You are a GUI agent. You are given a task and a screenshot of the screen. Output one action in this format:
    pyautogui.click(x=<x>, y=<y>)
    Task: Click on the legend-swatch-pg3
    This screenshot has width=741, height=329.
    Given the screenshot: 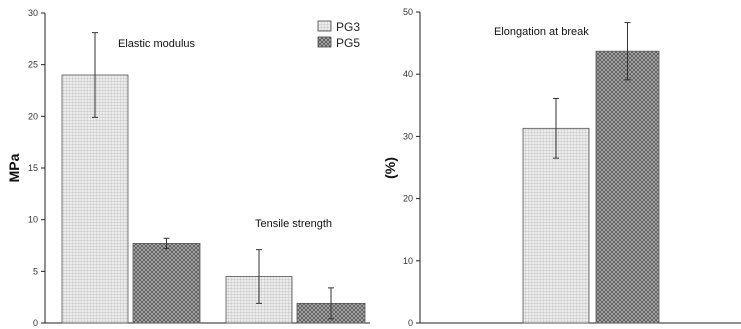 What is the action you would take?
    pyautogui.click(x=324, y=26)
    